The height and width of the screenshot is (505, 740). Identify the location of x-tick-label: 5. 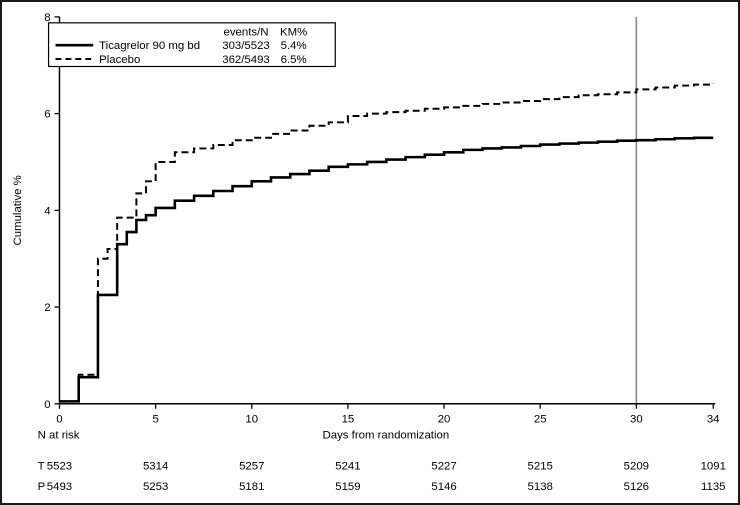
(155, 420).